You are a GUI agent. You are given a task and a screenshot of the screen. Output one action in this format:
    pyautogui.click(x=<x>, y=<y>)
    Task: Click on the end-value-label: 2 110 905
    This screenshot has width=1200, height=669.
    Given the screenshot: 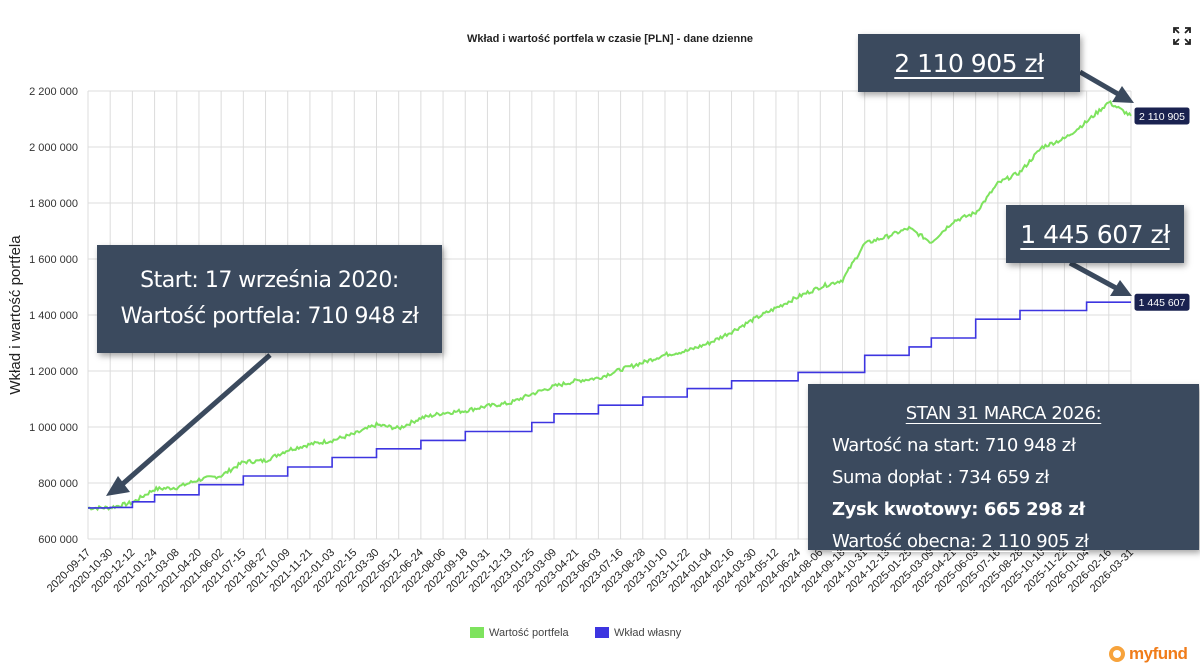 What is the action you would take?
    pyautogui.click(x=1162, y=117)
    